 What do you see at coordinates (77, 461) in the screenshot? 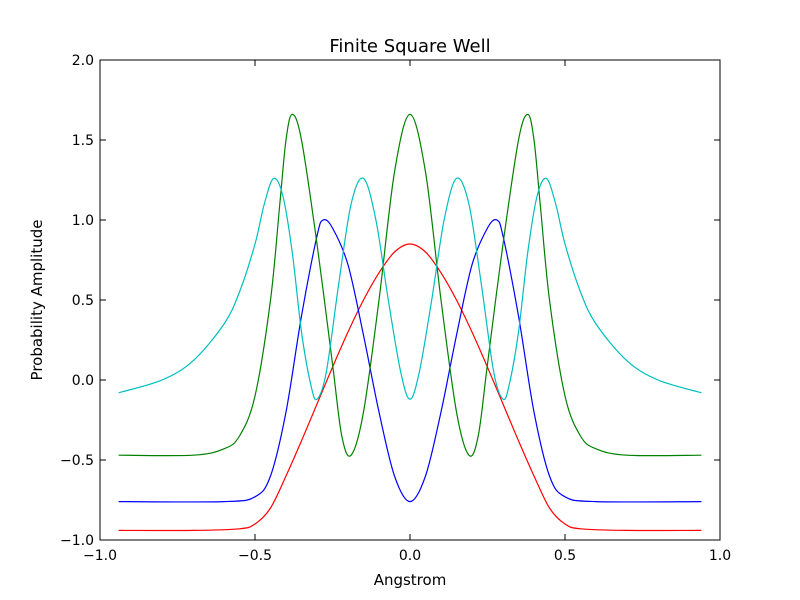
I see `y-tick-label-1: −0.5` at bounding box center [77, 461].